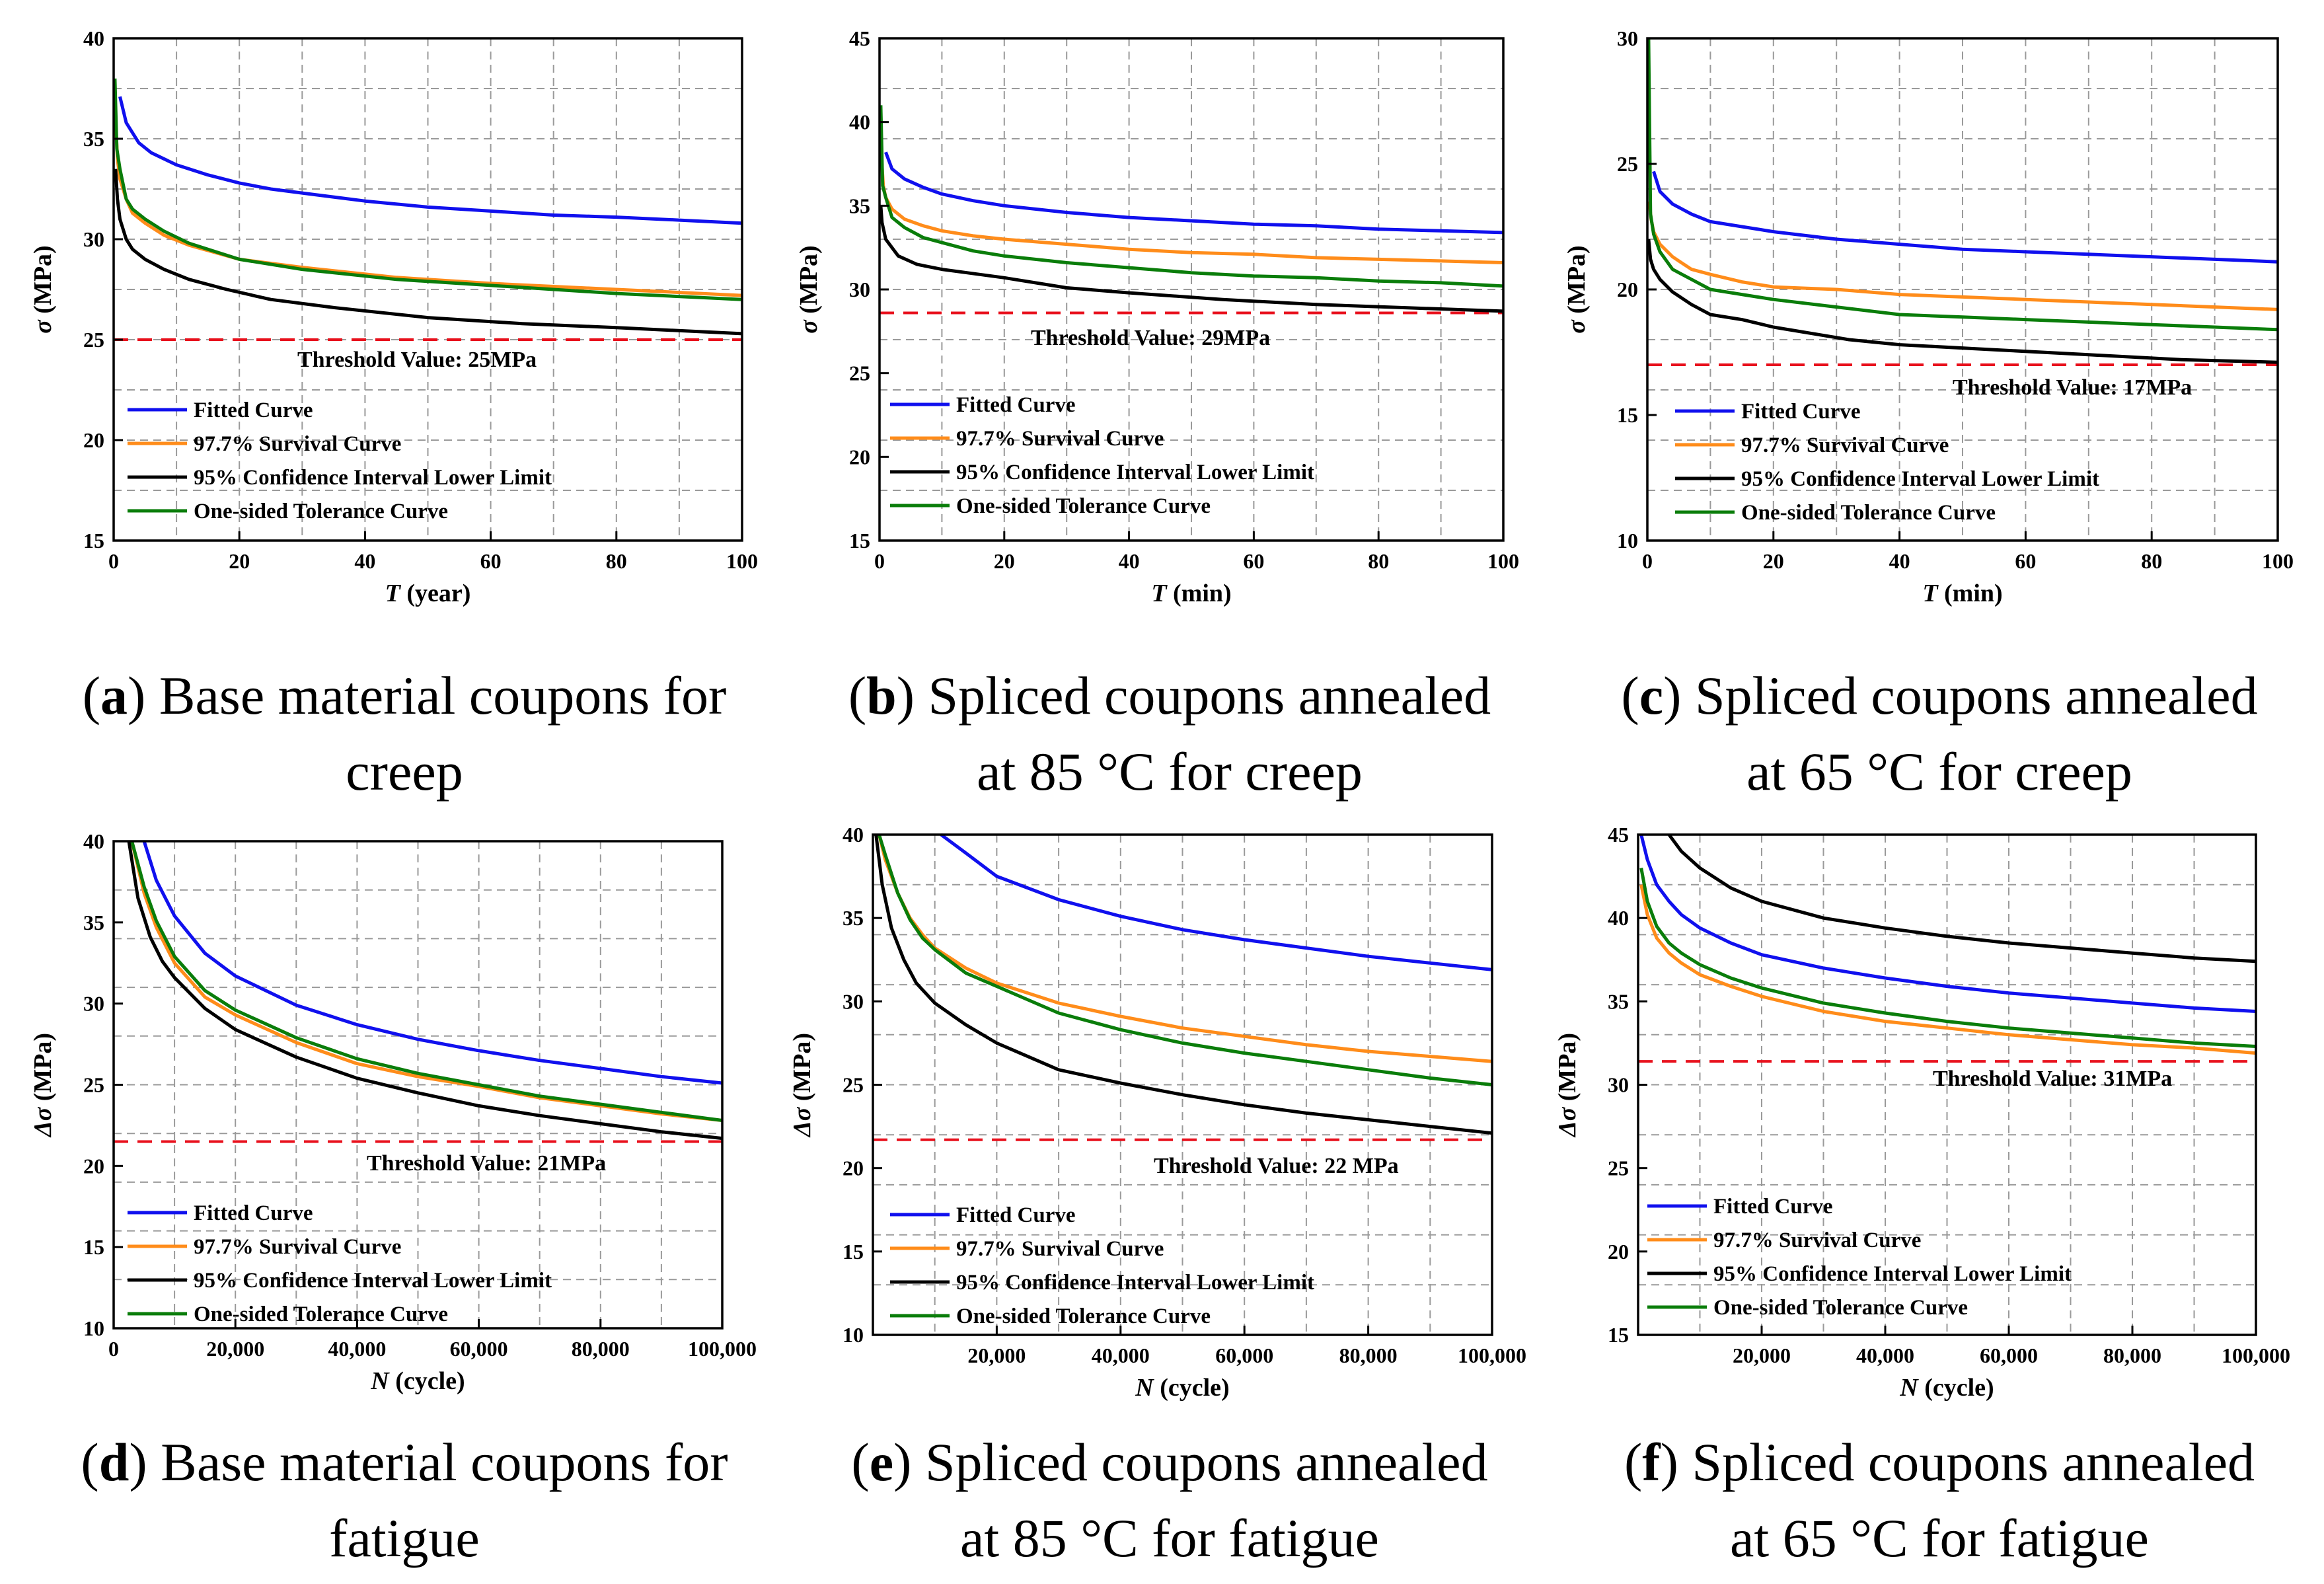 This screenshot has width=2324, height=1584. Describe the element at coordinates (1962, 593) in the screenshot. I see `x-axis-label: T (min)` at that location.